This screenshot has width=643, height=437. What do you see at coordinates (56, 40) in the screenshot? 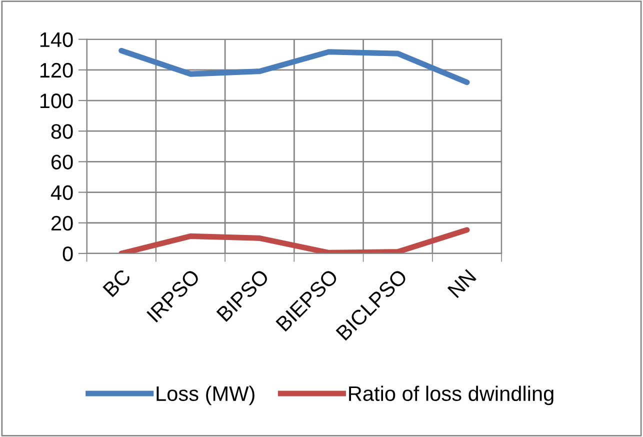
I see `y-tick-label: 140` at bounding box center [56, 40].